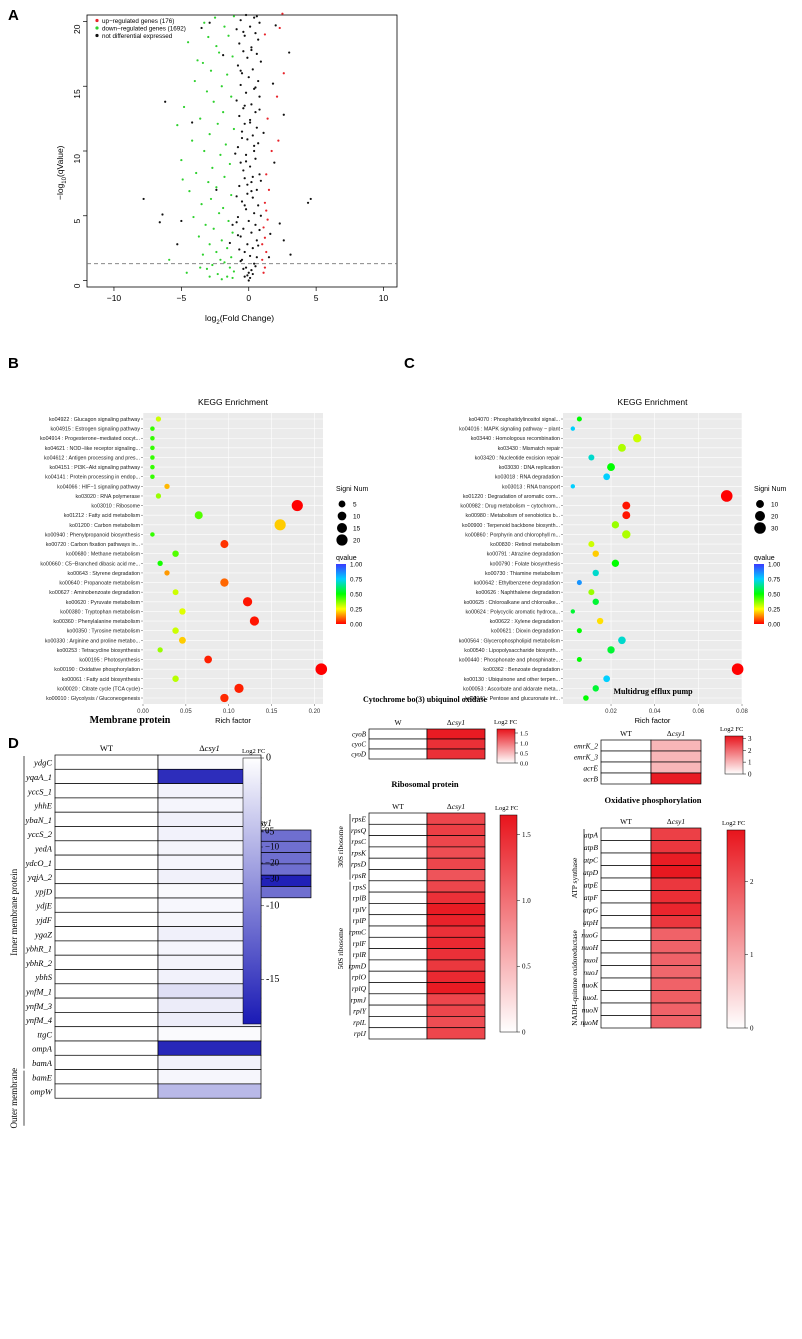 The height and width of the screenshot is (1339, 802). What do you see at coordinates (346, 558) in the screenshot?
I see `kegg_b-color-legend-title: qvalue` at bounding box center [346, 558].